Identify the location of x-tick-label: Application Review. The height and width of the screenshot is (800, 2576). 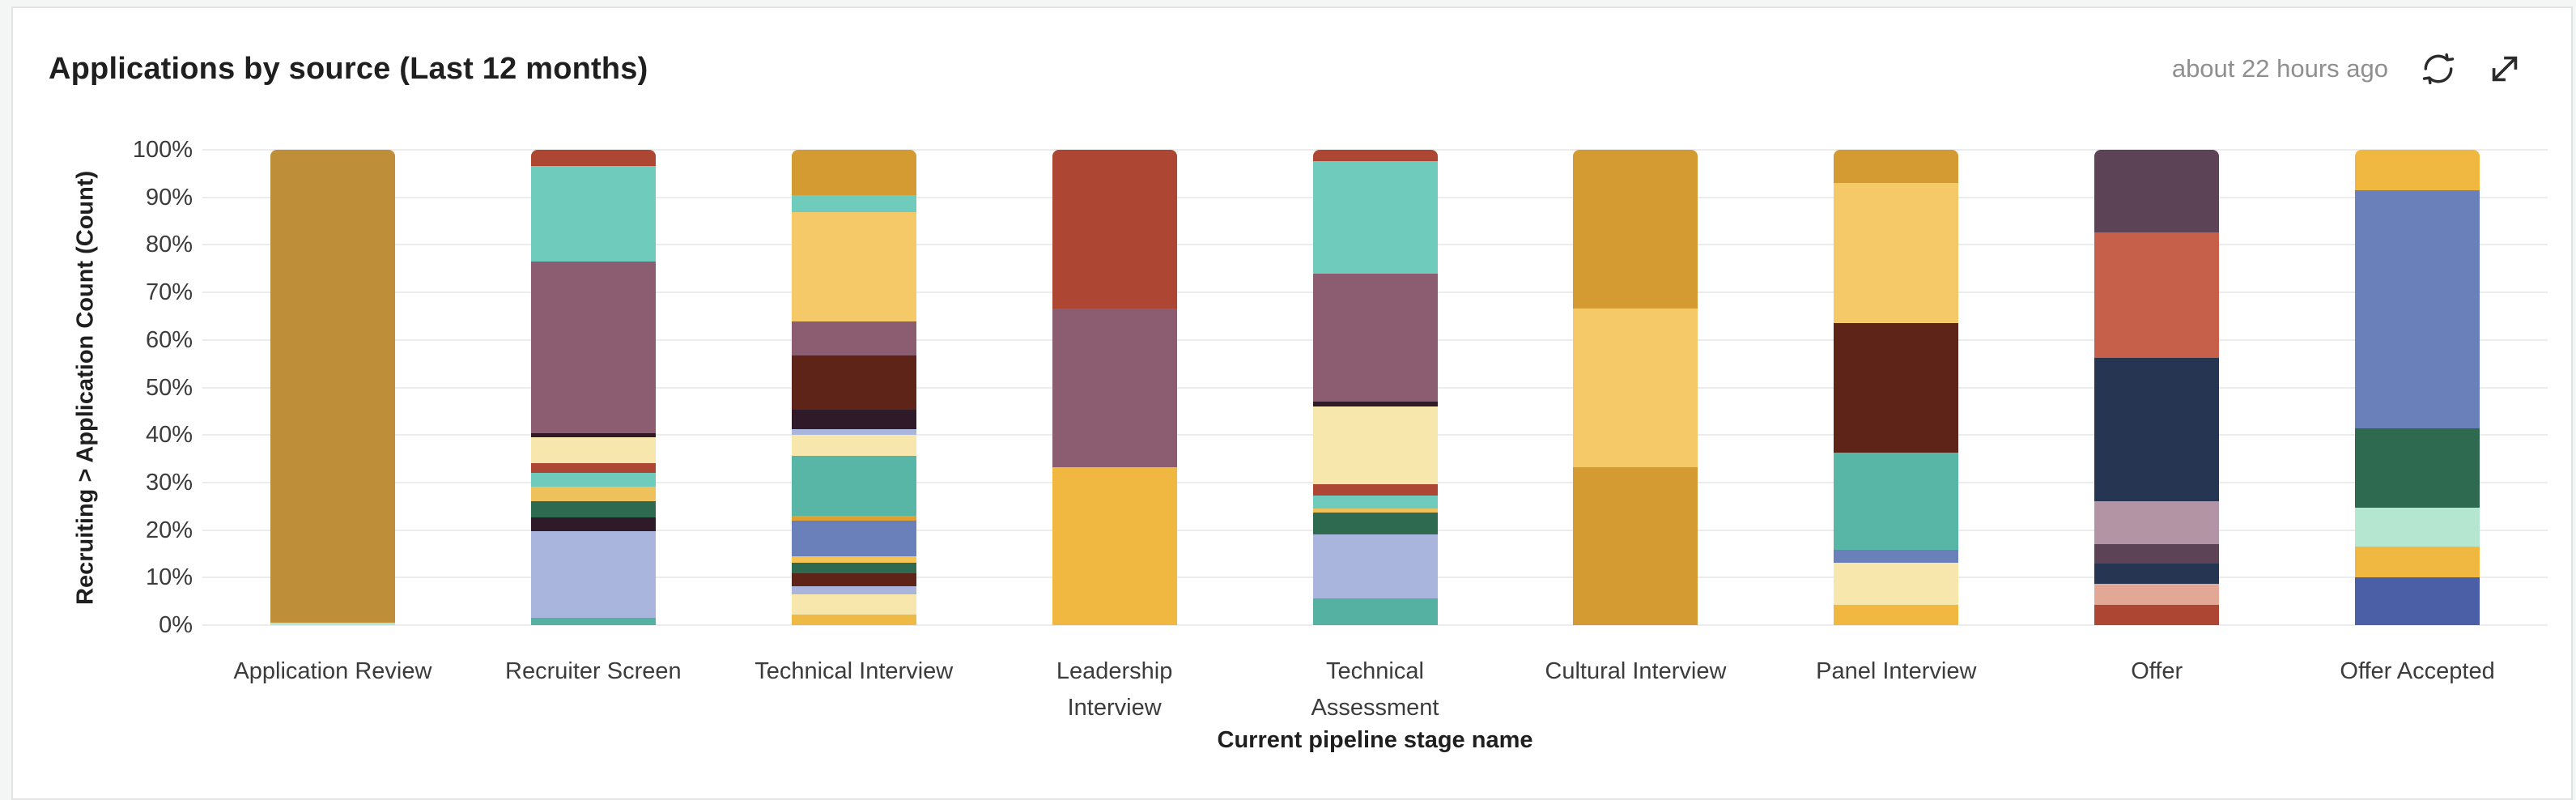
(332, 671).